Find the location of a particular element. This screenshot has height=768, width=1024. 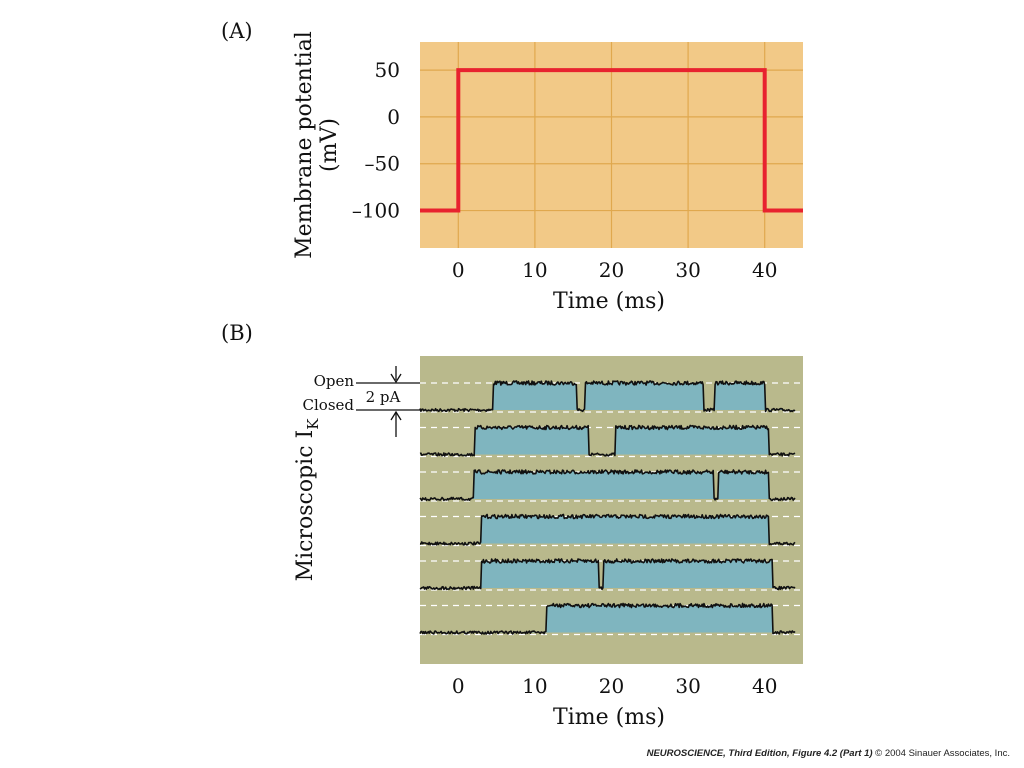

panel-a-y-tick-label: –50 is located at coordinates (382, 164).